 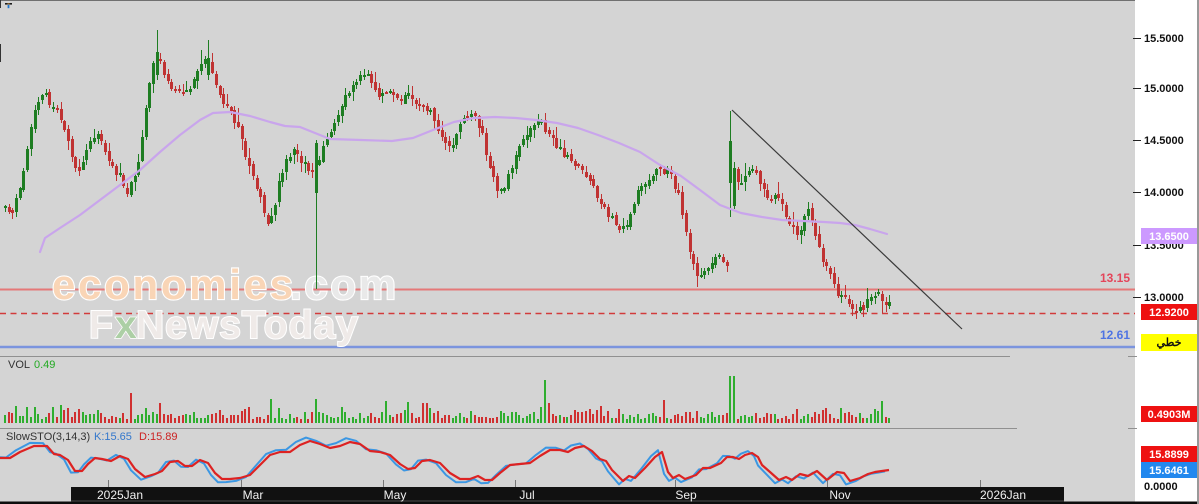 I want to click on svg-text: 13.15, so click(x=1115, y=278).